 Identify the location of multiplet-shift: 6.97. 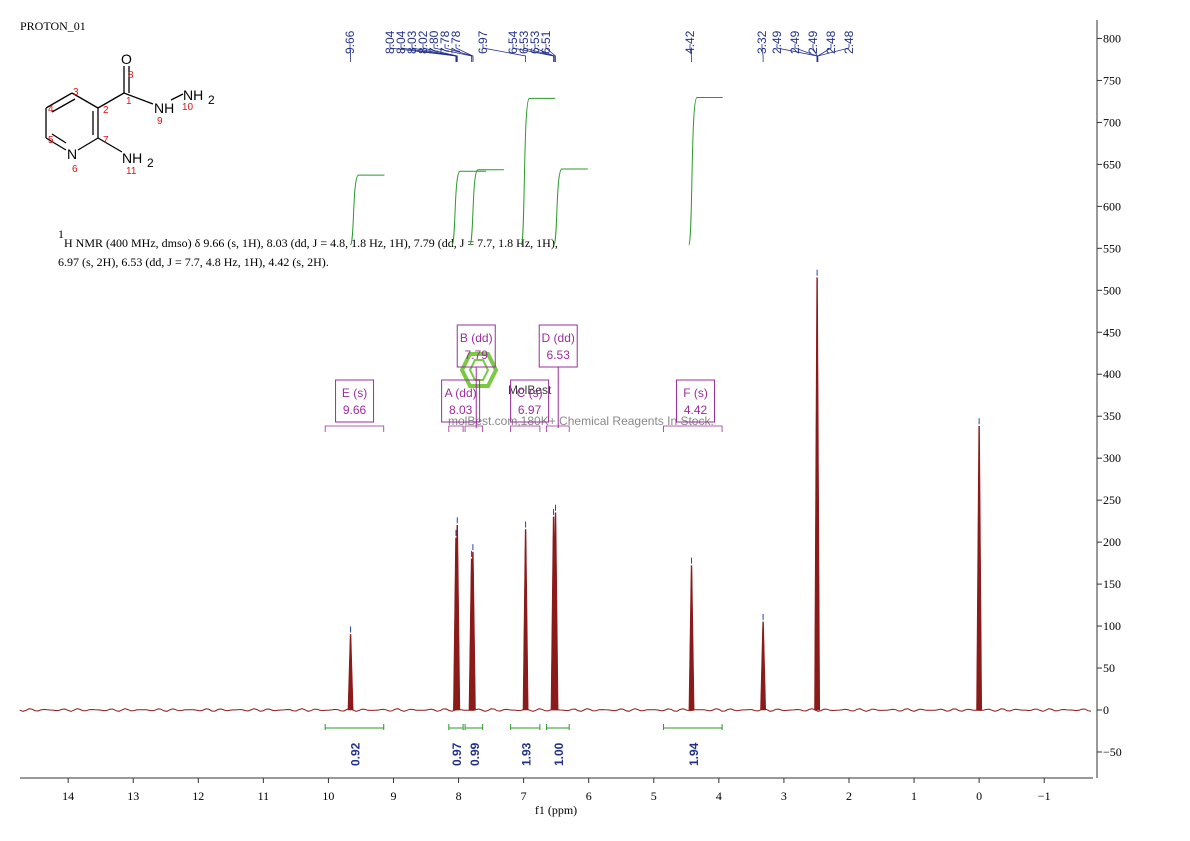
(530, 410).